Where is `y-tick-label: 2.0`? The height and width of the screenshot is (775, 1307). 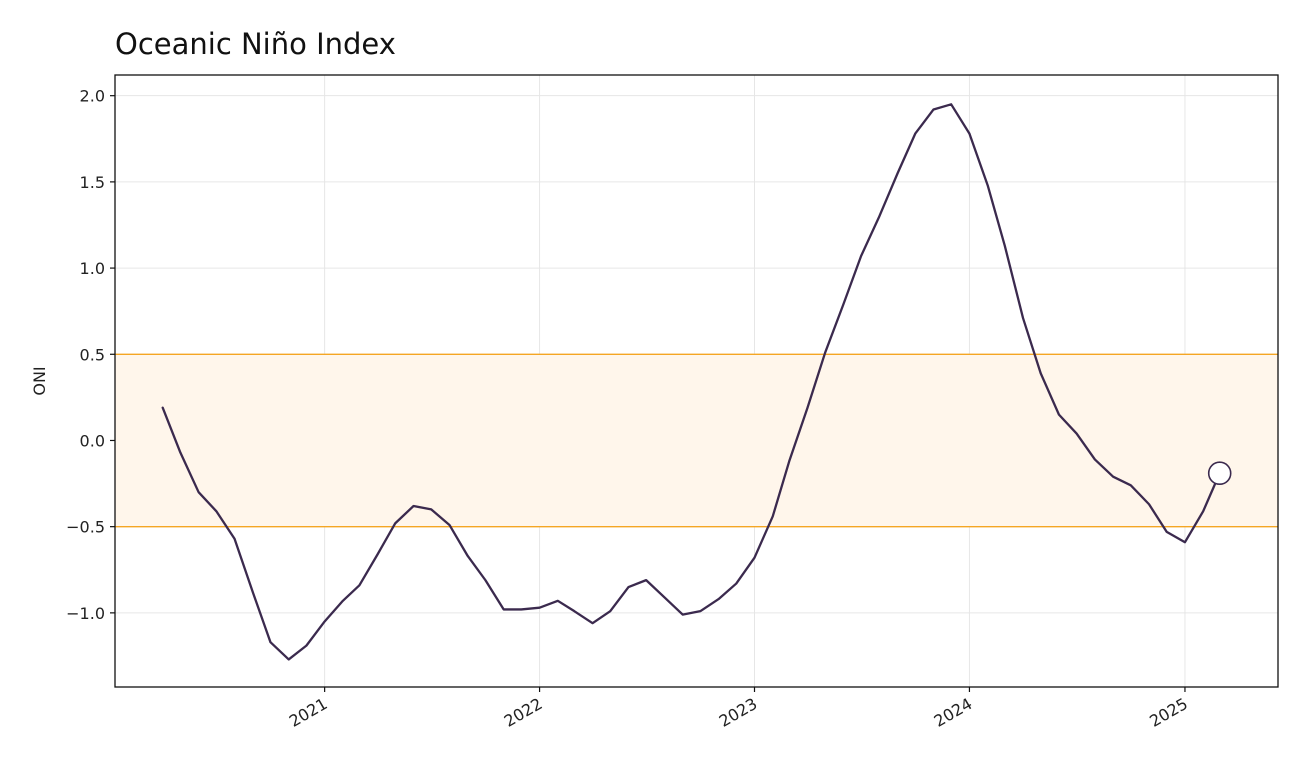 y-tick-label: 2.0 is located at coordinates (92, 96).